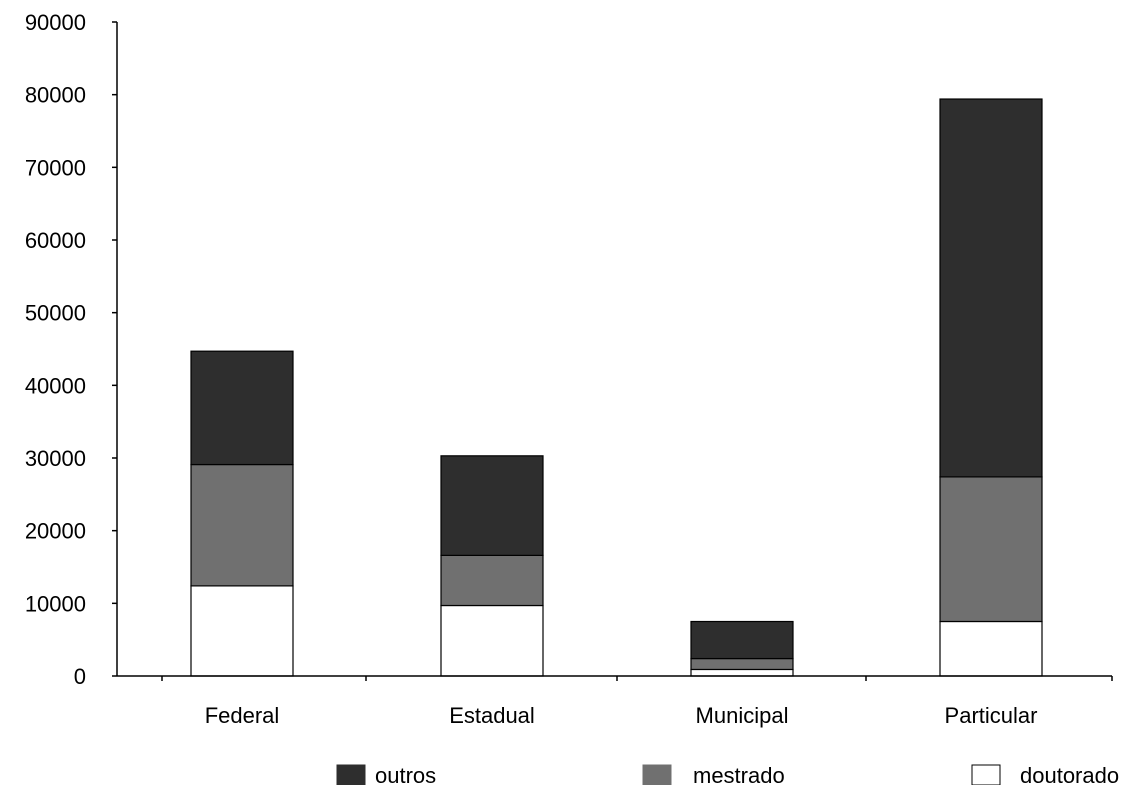 This screenshot has height=790, width=1144. What do you see at coordinates (621, 715) in the screenshot?
I see `category-labels: Federal Estadual Municipal Particular` at bounding box center [621, 715].